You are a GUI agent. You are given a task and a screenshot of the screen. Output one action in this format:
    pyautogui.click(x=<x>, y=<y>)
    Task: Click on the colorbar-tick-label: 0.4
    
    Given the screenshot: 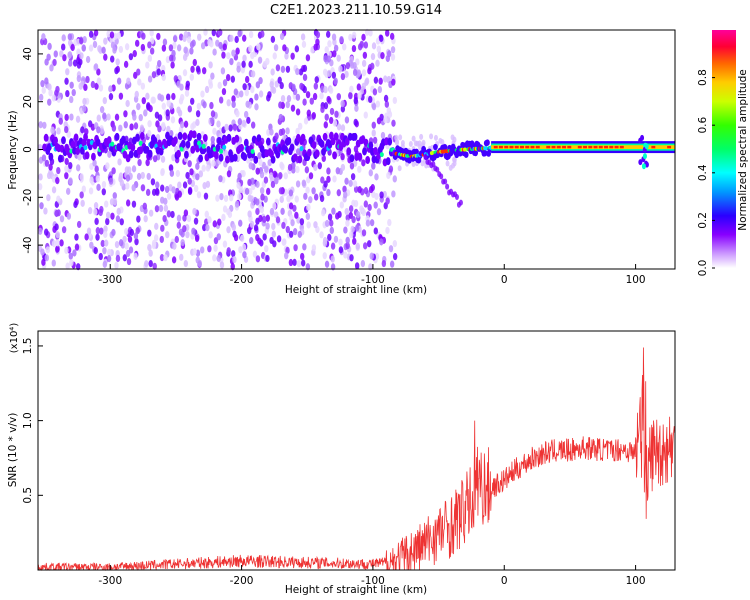 What is the action you would take?
    pyautogui.click(x=703, y=172)
    